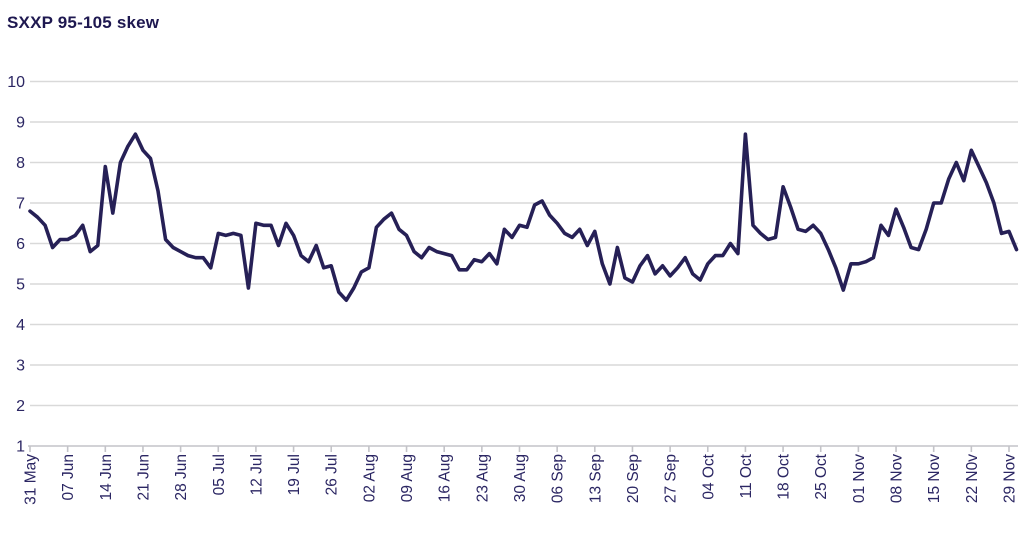 This screenshot has height=551, width=1024. Describe the element at coordinates (16, 82) in the screenshot. I see `y-tick-label: 10` at that location.